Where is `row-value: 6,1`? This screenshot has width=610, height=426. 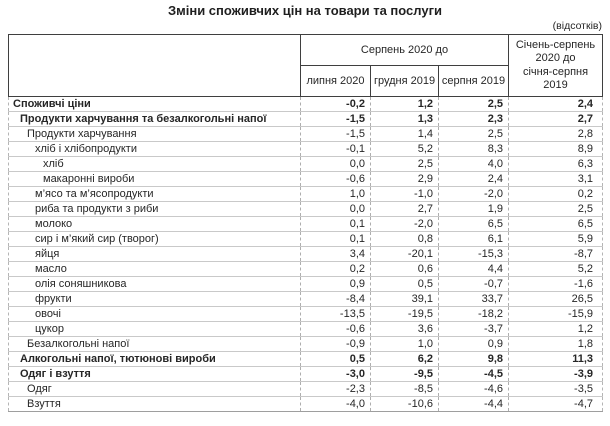 row-value: 6,1 is located at coordinates (473, 239).